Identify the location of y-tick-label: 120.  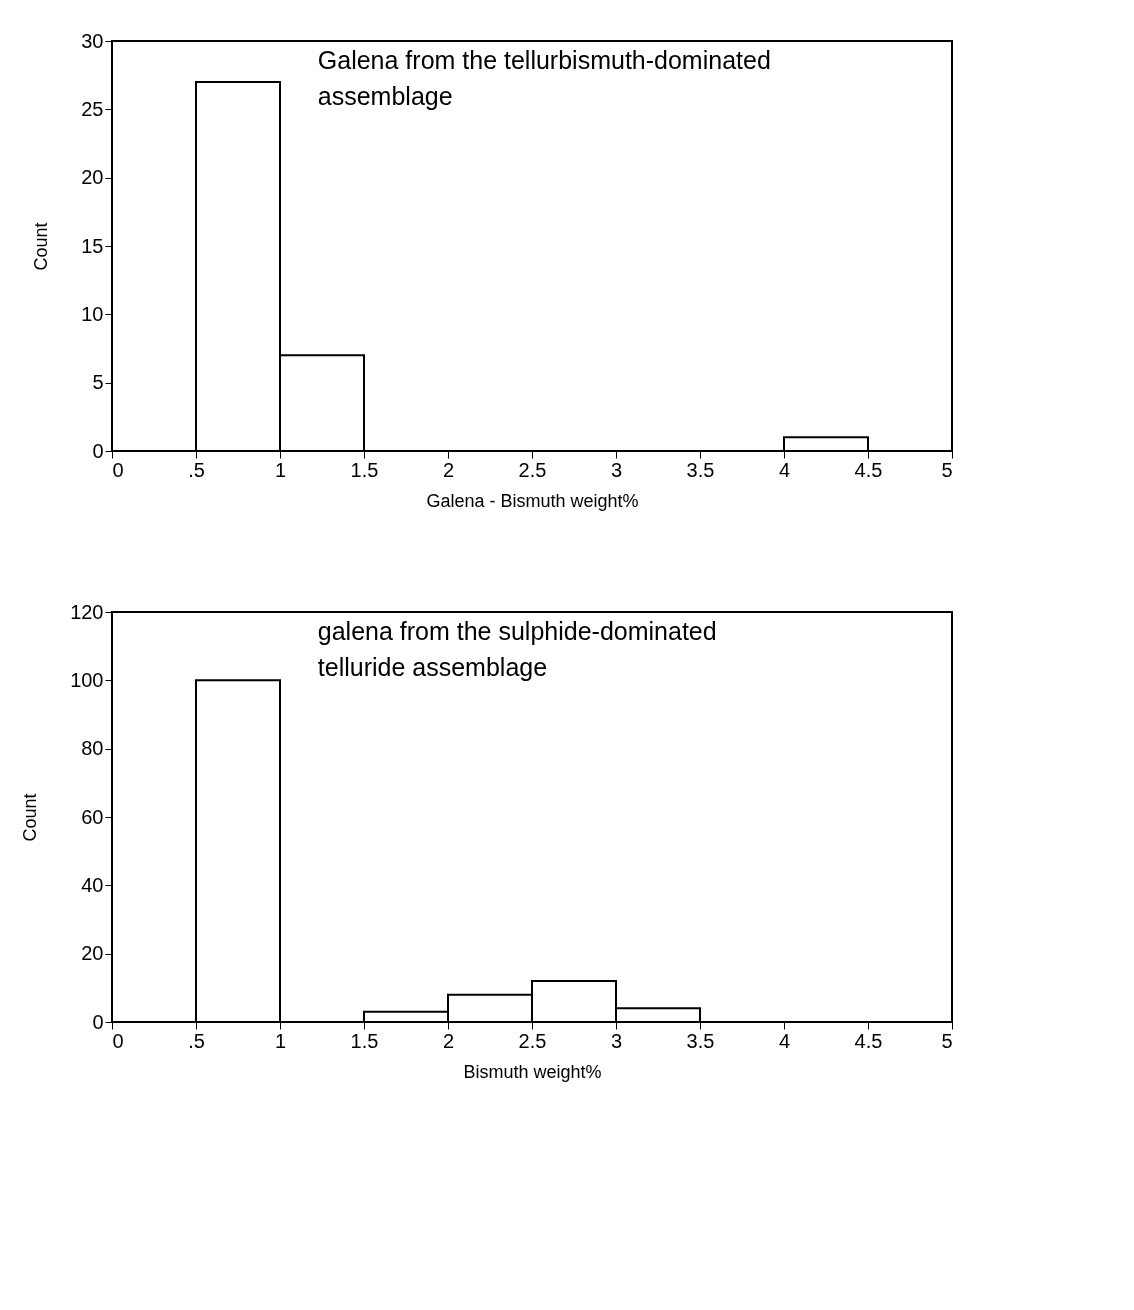
(87, 611).